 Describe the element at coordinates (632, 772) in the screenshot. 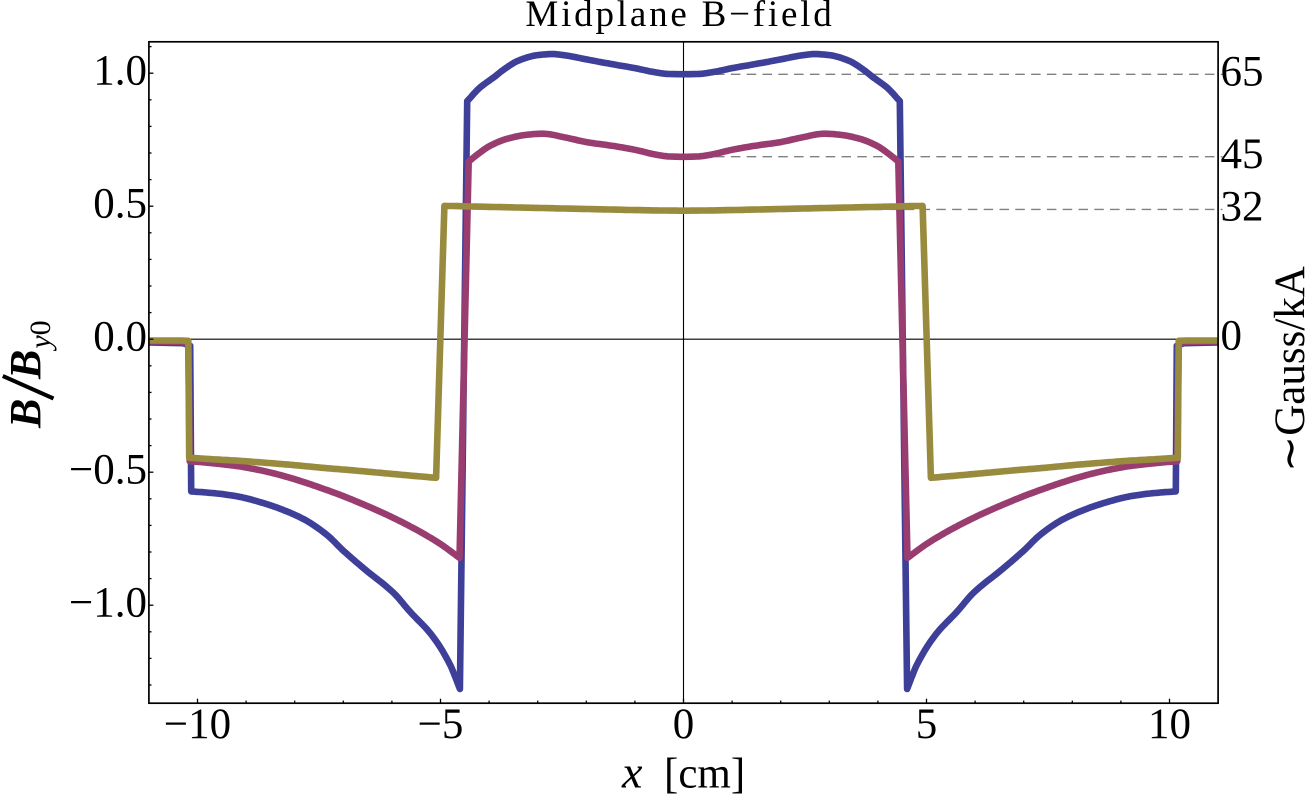

I see `svg-text: x` at that location.